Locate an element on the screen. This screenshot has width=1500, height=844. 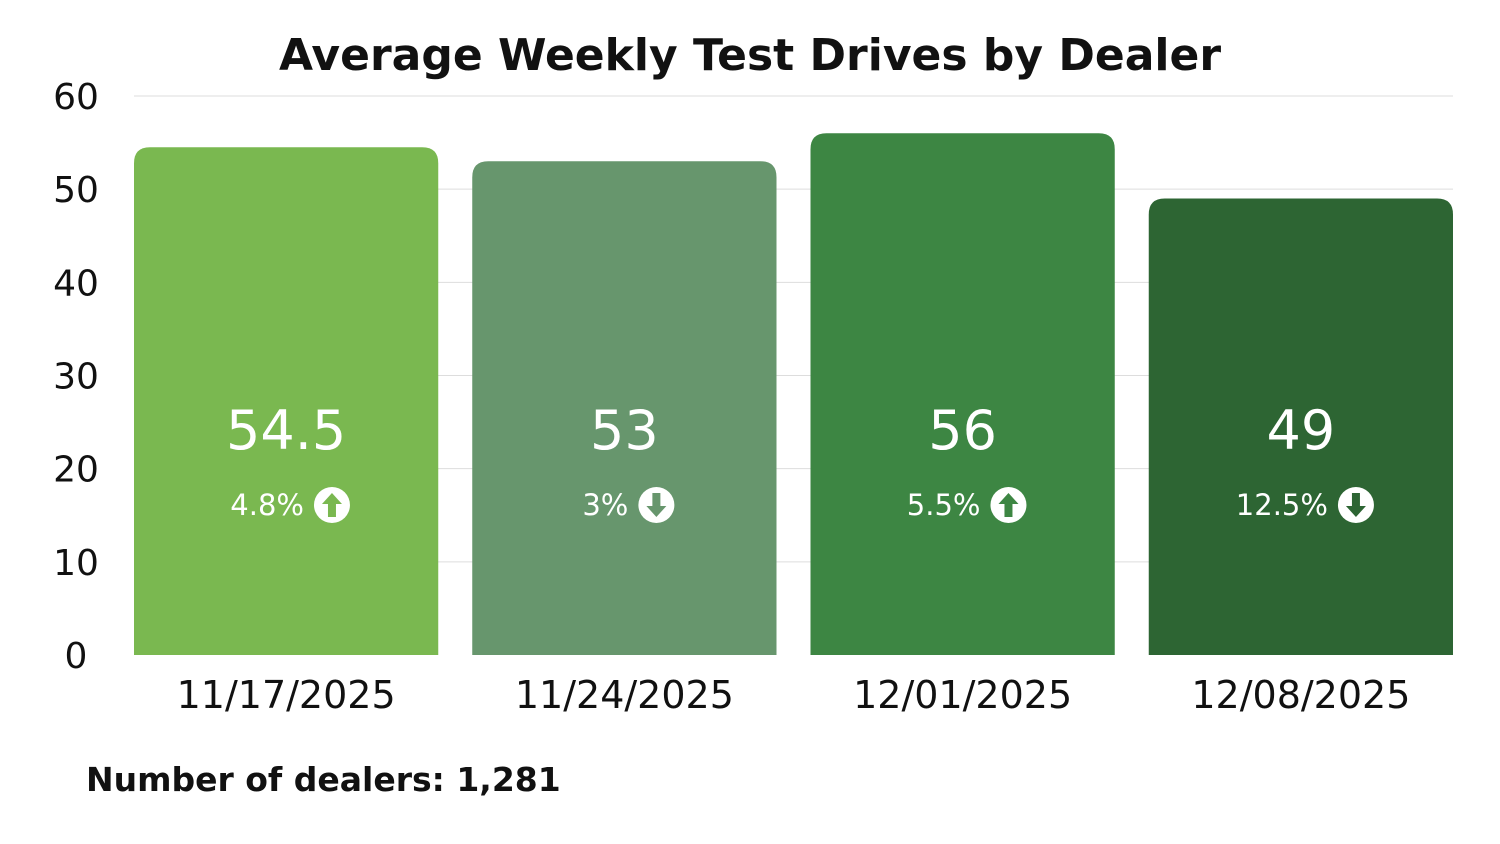
change-indicator: 5.5% is located at coordinates (967, 505).